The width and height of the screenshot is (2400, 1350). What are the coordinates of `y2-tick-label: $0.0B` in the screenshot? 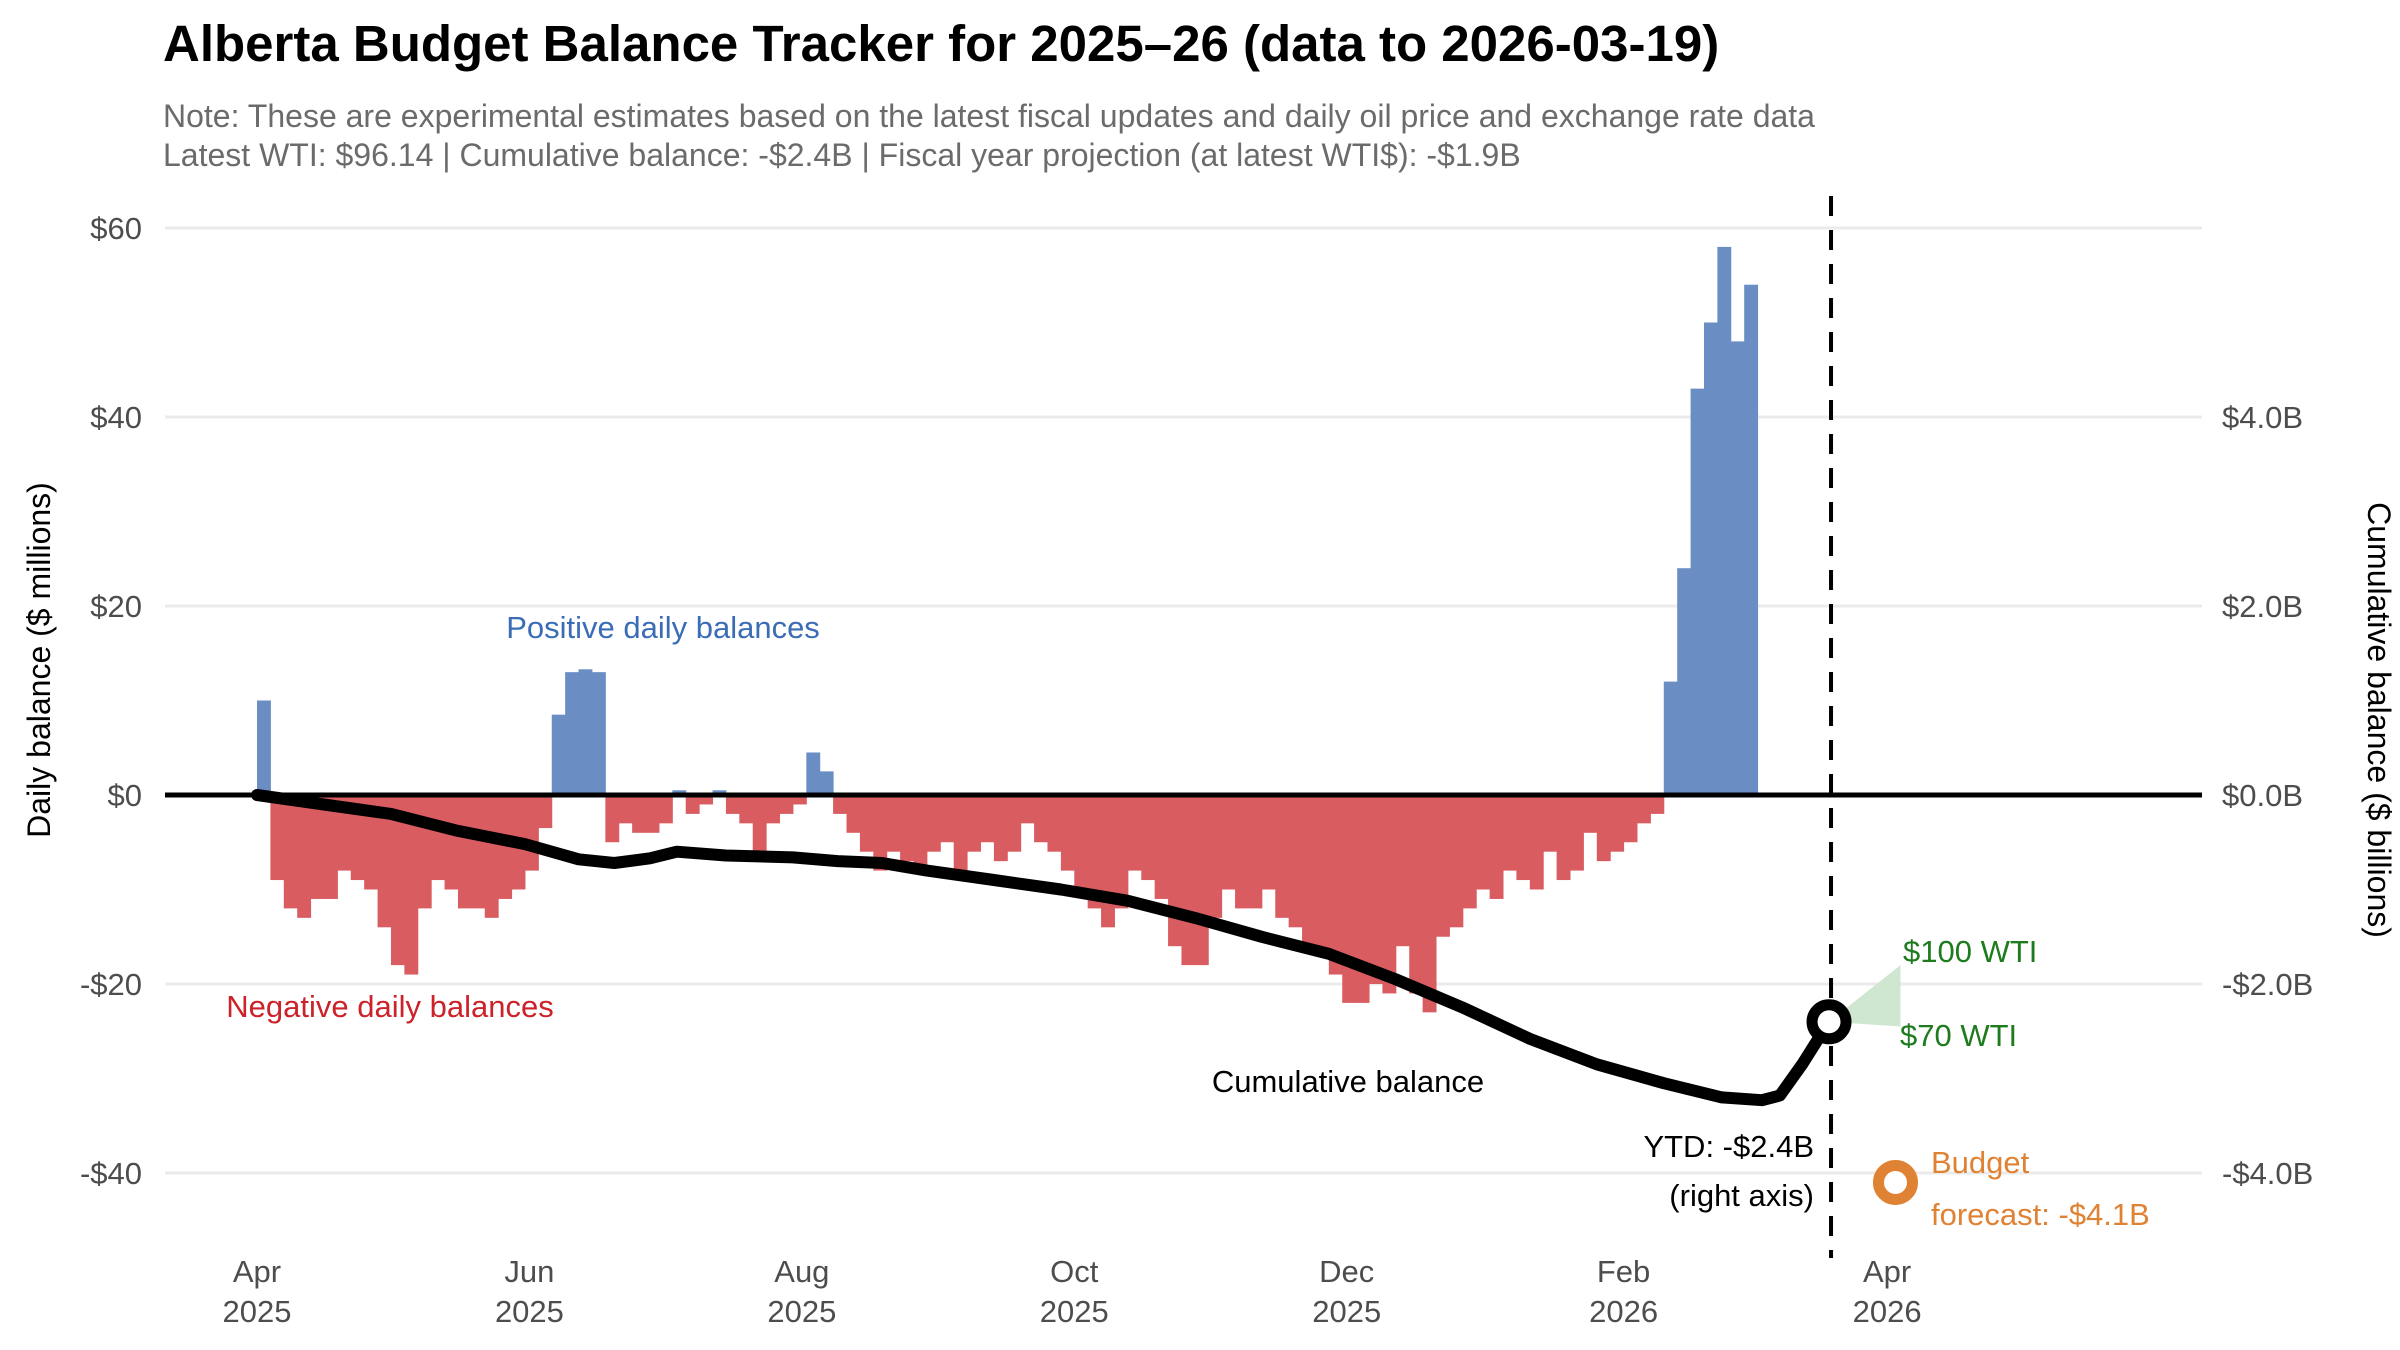 It's located at (2262, 795).